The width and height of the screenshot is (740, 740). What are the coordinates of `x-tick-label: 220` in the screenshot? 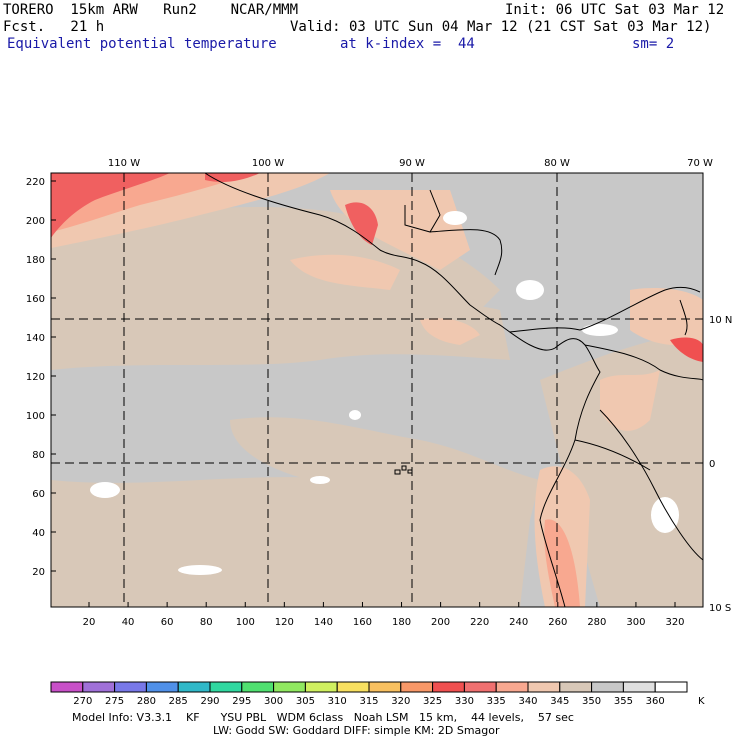 It's located at (479, 622).